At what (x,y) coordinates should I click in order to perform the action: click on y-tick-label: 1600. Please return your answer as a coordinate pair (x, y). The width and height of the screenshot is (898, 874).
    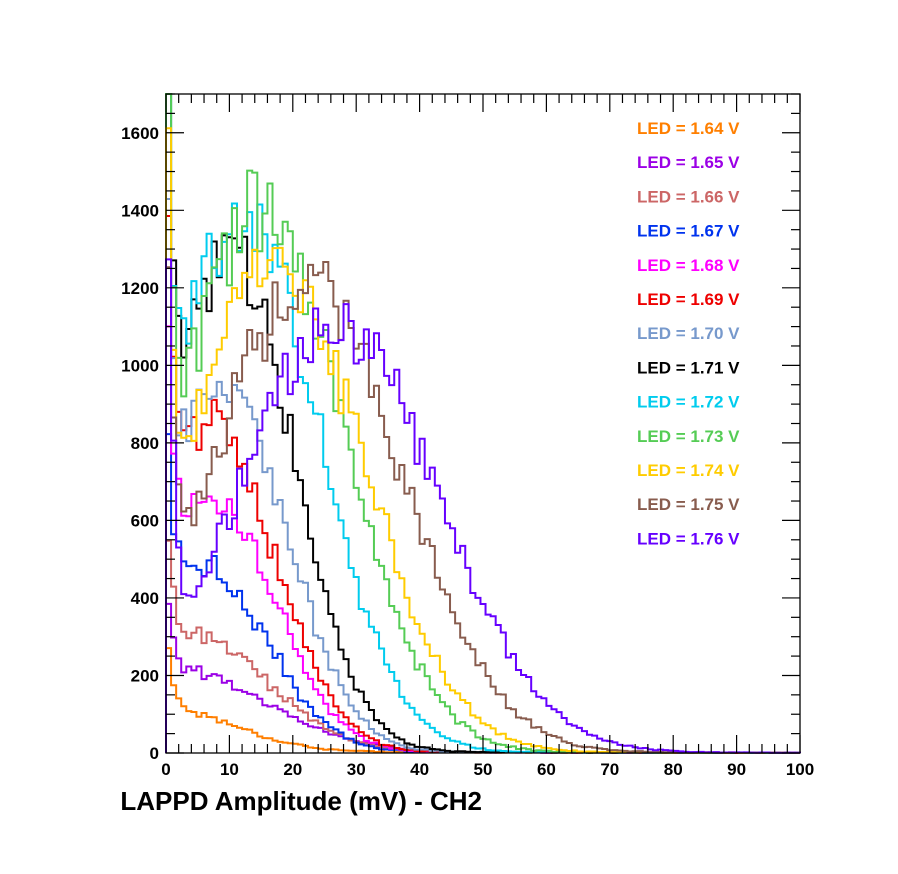
    Looking at the image, I should click on (140, 133).